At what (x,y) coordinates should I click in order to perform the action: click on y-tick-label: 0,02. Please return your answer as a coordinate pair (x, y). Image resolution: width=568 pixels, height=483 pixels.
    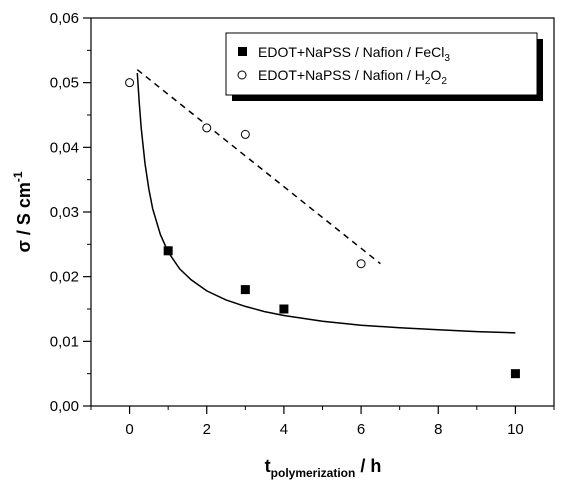
    Looking at the image, I should click on (64, 277).